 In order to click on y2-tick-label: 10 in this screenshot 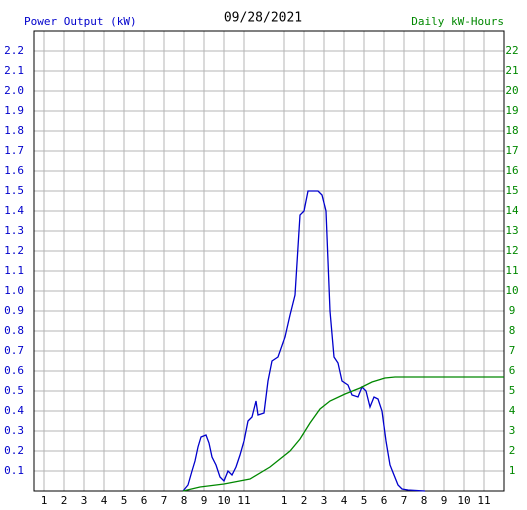, I will do `click(511, 290)`.